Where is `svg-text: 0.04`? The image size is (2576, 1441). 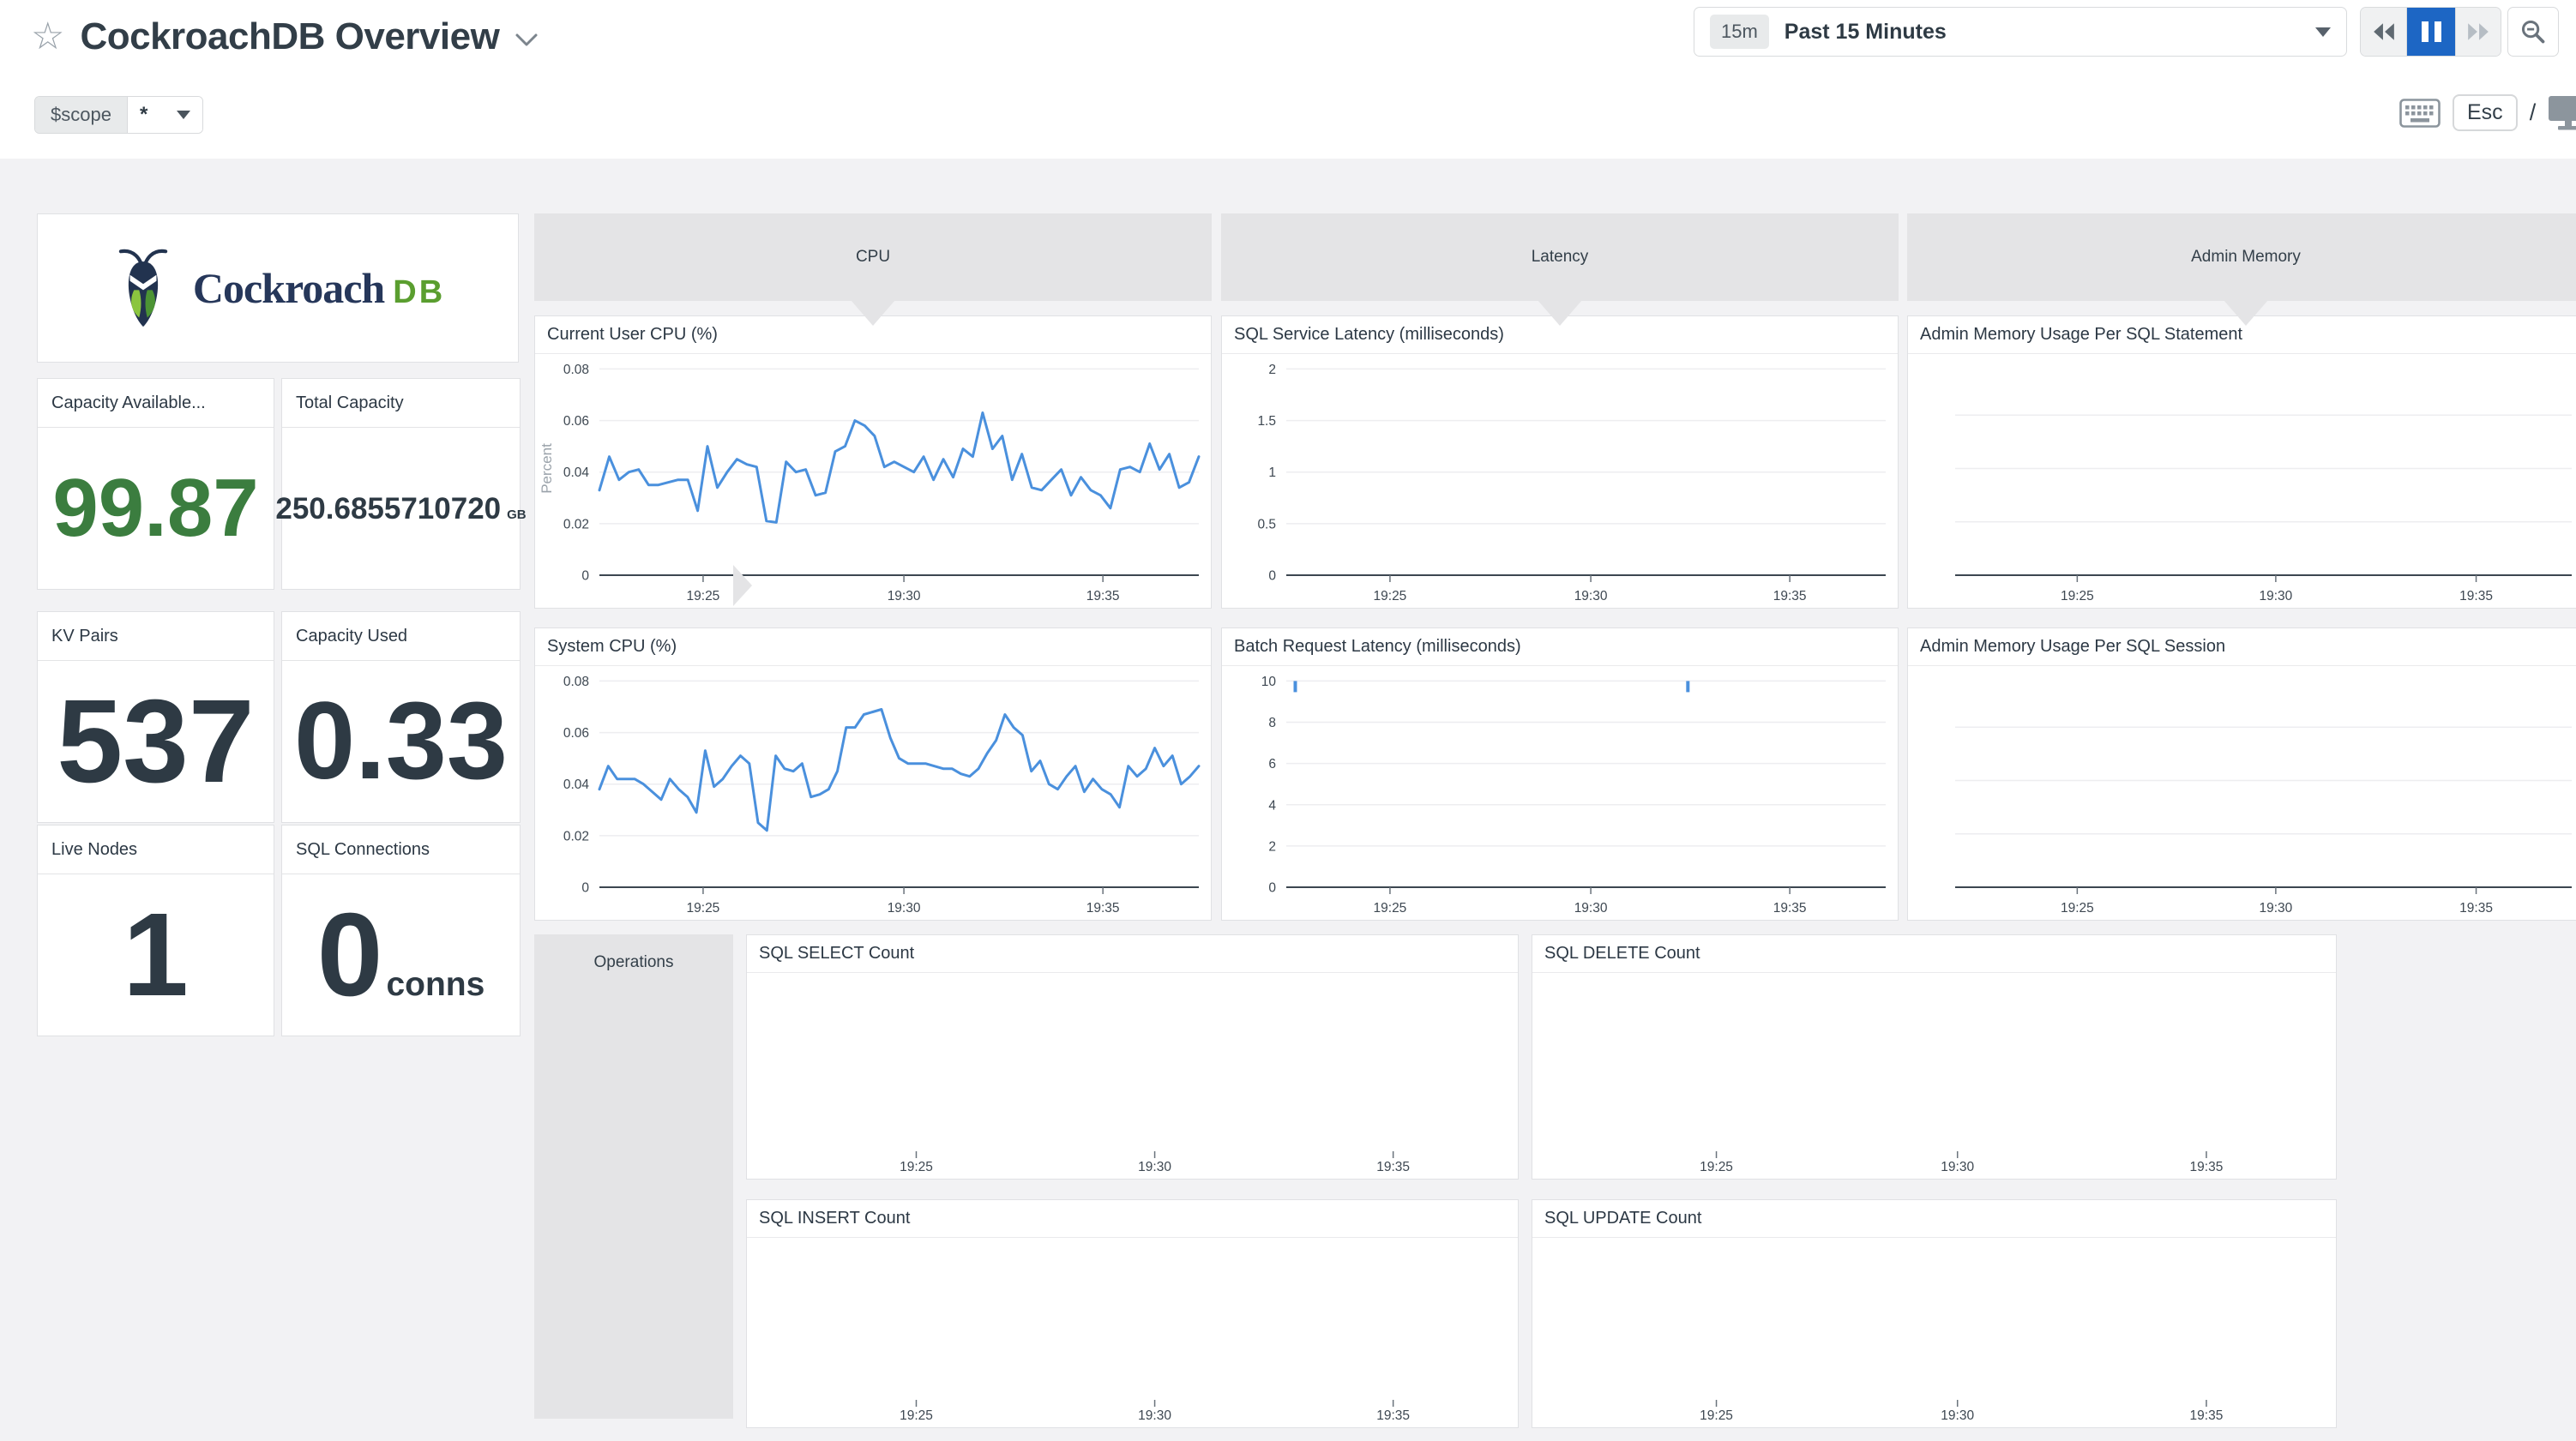
svg-text: 0.04 is located at coordinates (576, 472).